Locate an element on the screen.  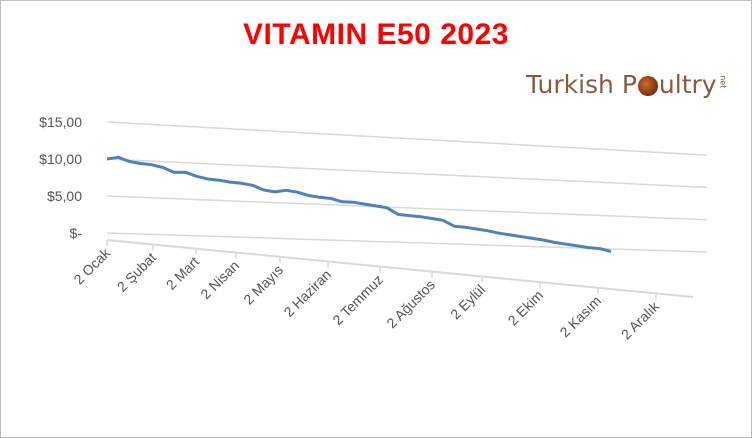
y-tick-label: $5,00 is located at coordinates (64, 196).